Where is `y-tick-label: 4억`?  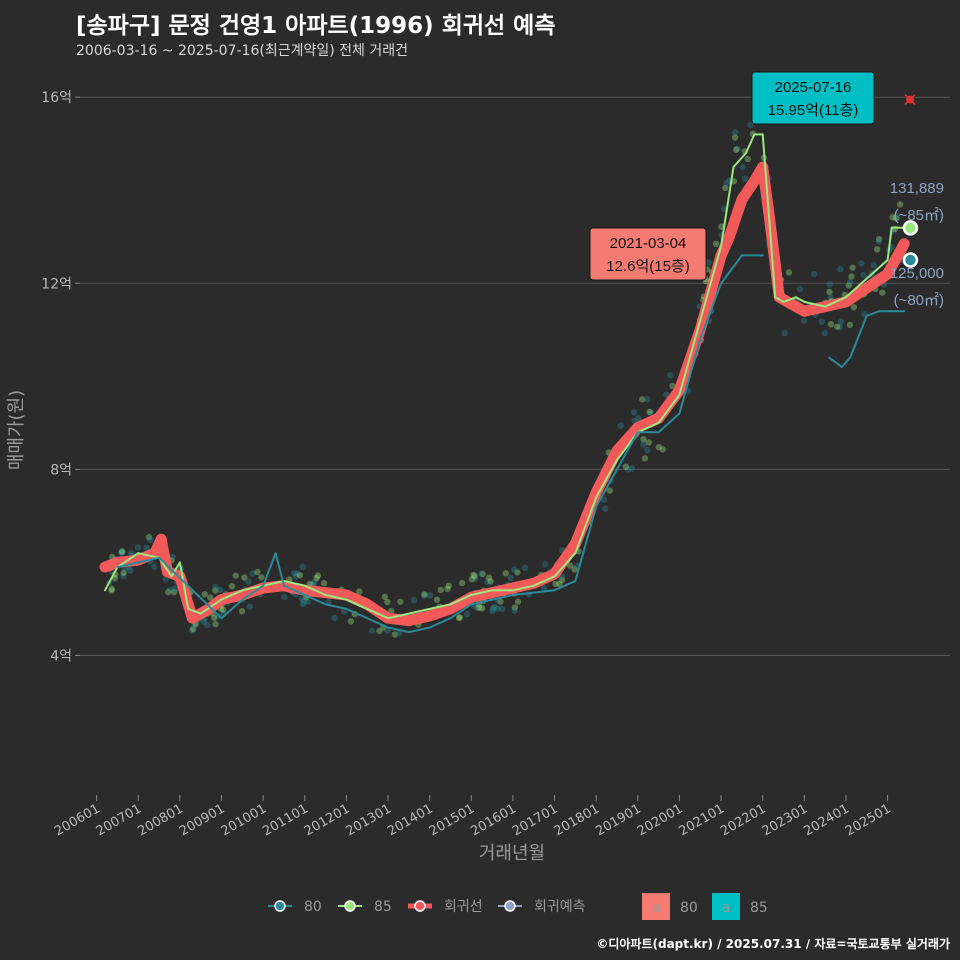 y-tick-label: 4억 is located at coordinates (61, 656).